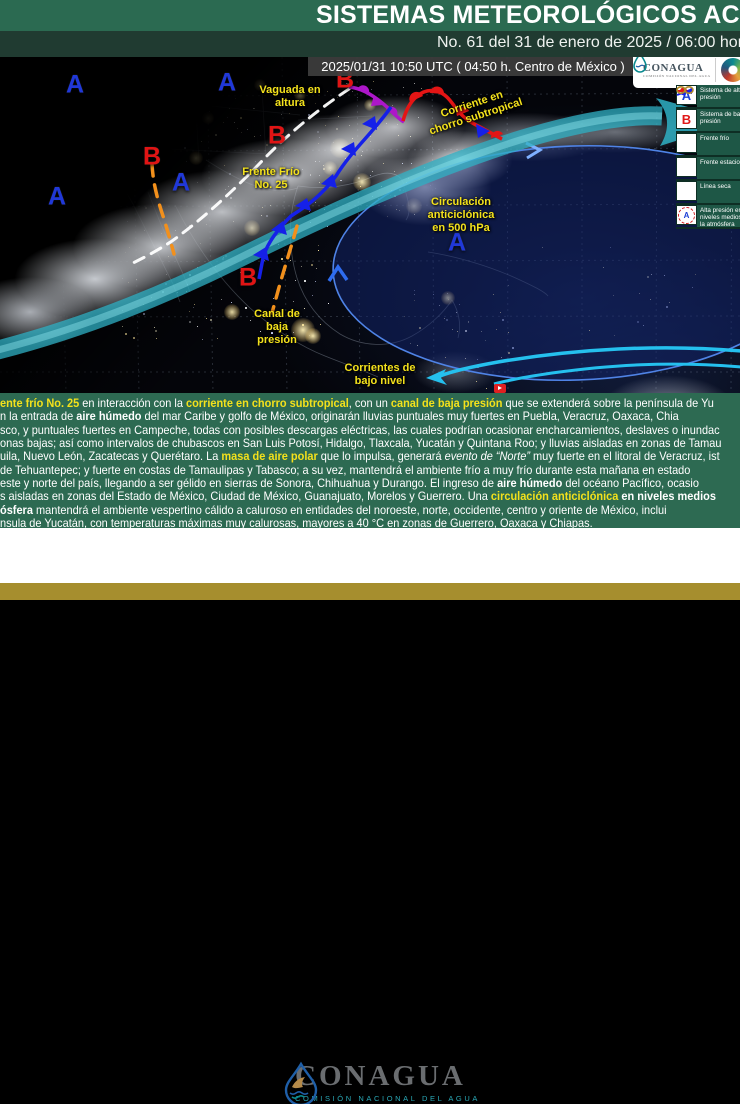  I want to click on upper-trough-line, so click(241, 176).